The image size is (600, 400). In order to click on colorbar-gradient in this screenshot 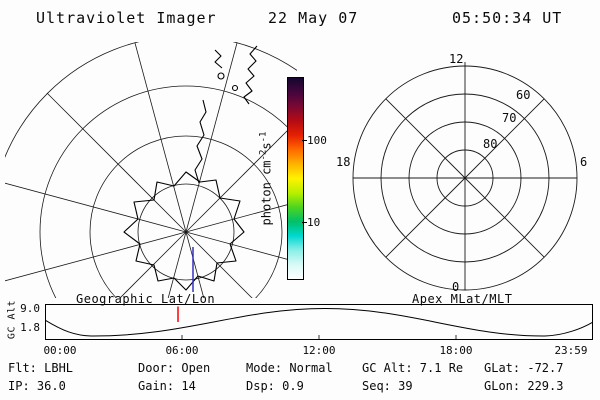, I will do `click(295, 178)`.